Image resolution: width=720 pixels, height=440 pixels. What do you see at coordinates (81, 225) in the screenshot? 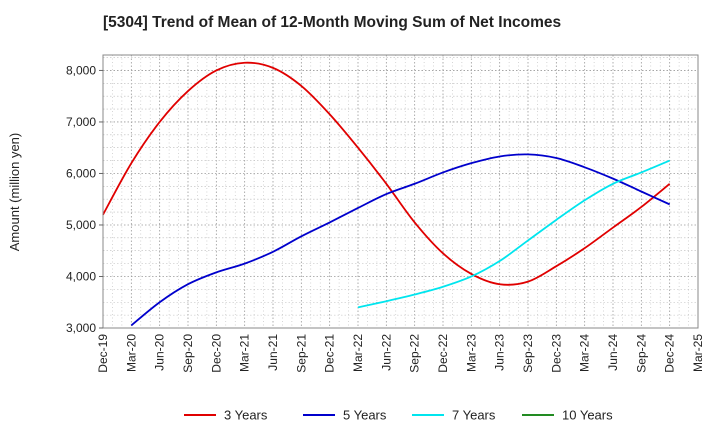
I see `y-tick-label: 5,000` at bounding box center [81, 225].